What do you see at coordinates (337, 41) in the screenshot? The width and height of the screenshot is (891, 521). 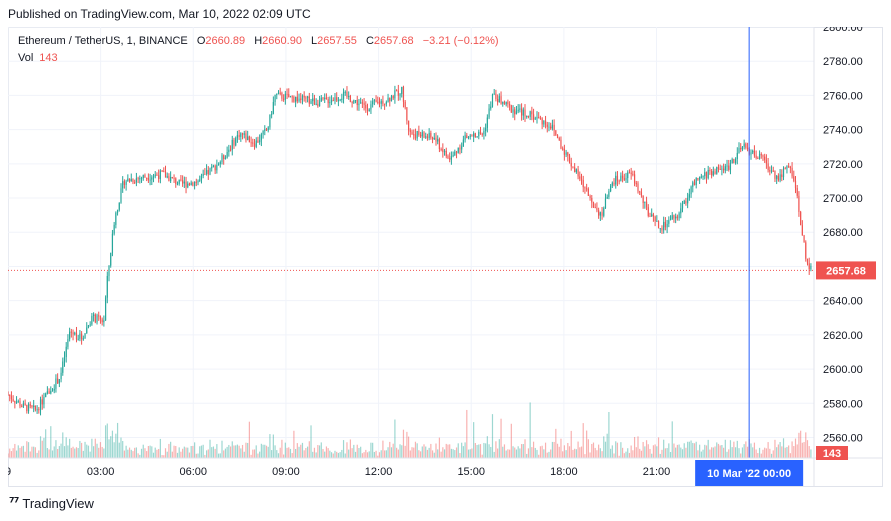 I see `legend-low: 2657.55` at bounding box center [337, 41].